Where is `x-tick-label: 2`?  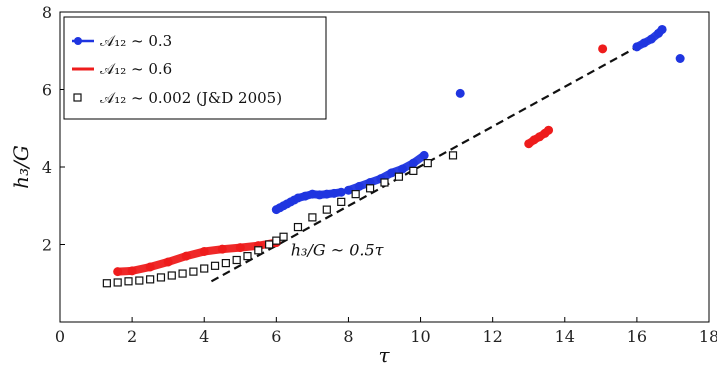
x-tick-label: 2 is located at coordinates (132, 336).